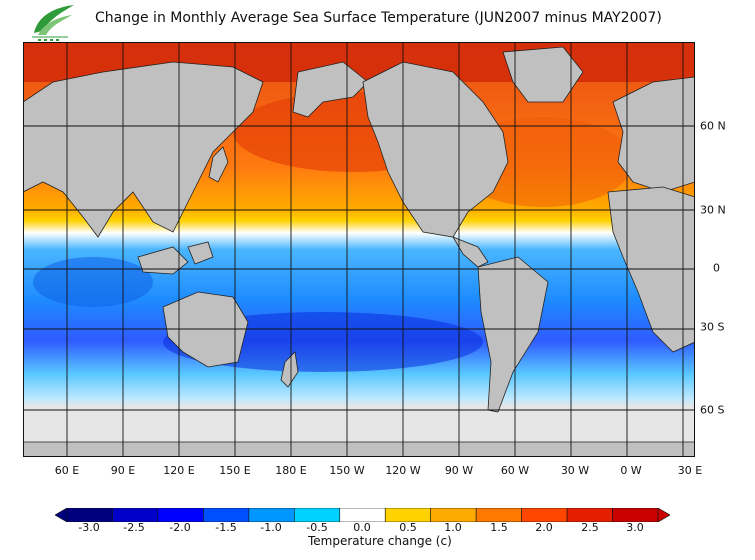  Describe the element at coordinates (544, 527) in the screenshot. I see `colorbar-tick: 2.0` at that location.